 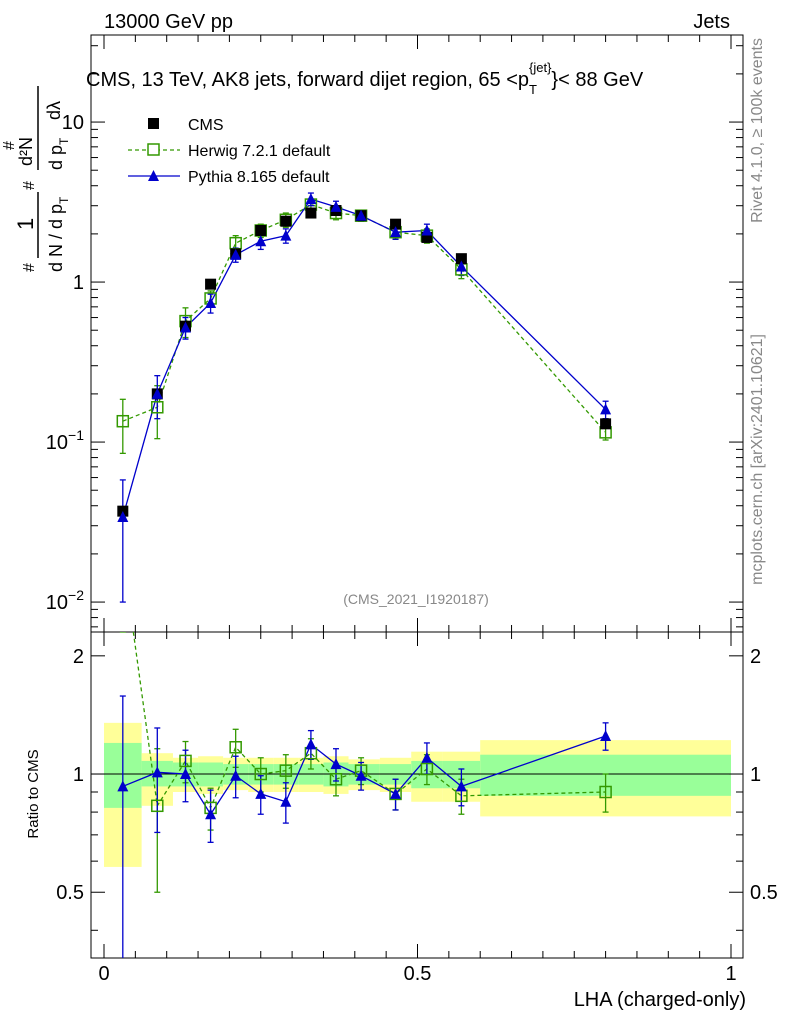 I want to click on main-y-axis-label: # 1 d N / d pT # # d²N d pT dλ, so click(x=36, y=179).